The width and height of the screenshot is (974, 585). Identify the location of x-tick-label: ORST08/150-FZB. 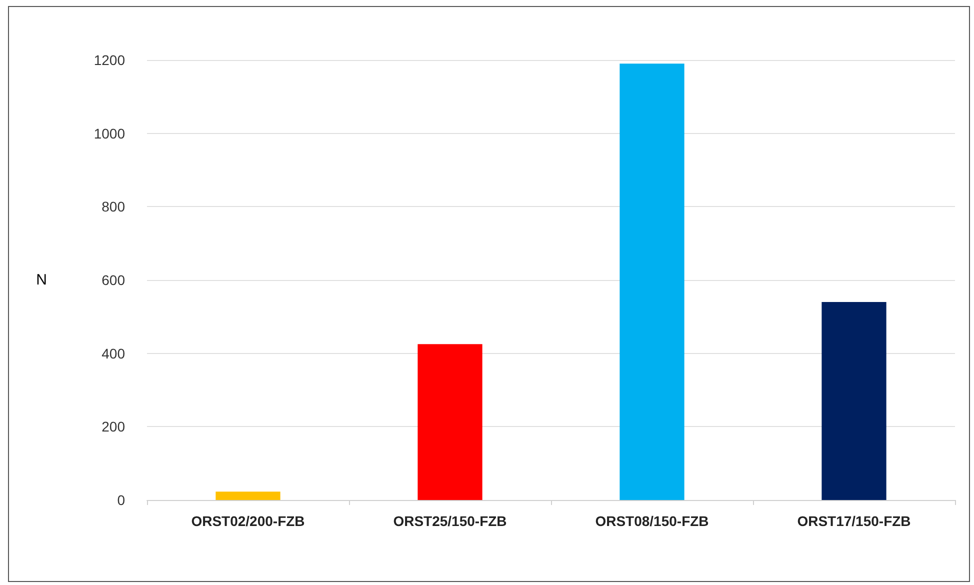
(652, 521).